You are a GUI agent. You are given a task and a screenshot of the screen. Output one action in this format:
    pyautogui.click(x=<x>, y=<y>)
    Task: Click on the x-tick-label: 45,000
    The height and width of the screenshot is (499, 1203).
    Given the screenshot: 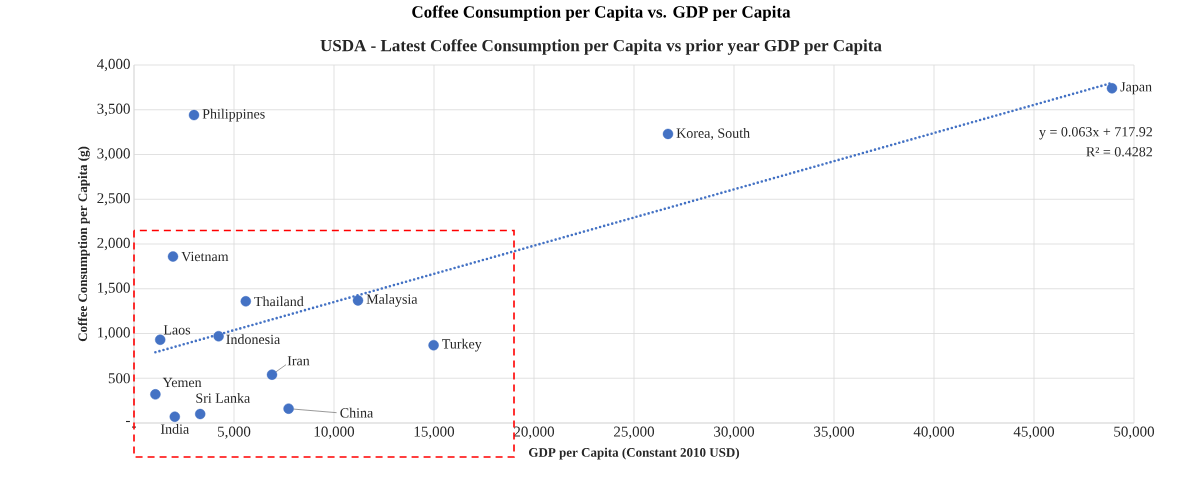 What is the action you would take?
    pyautogui.click(x=1034, y=432)
    